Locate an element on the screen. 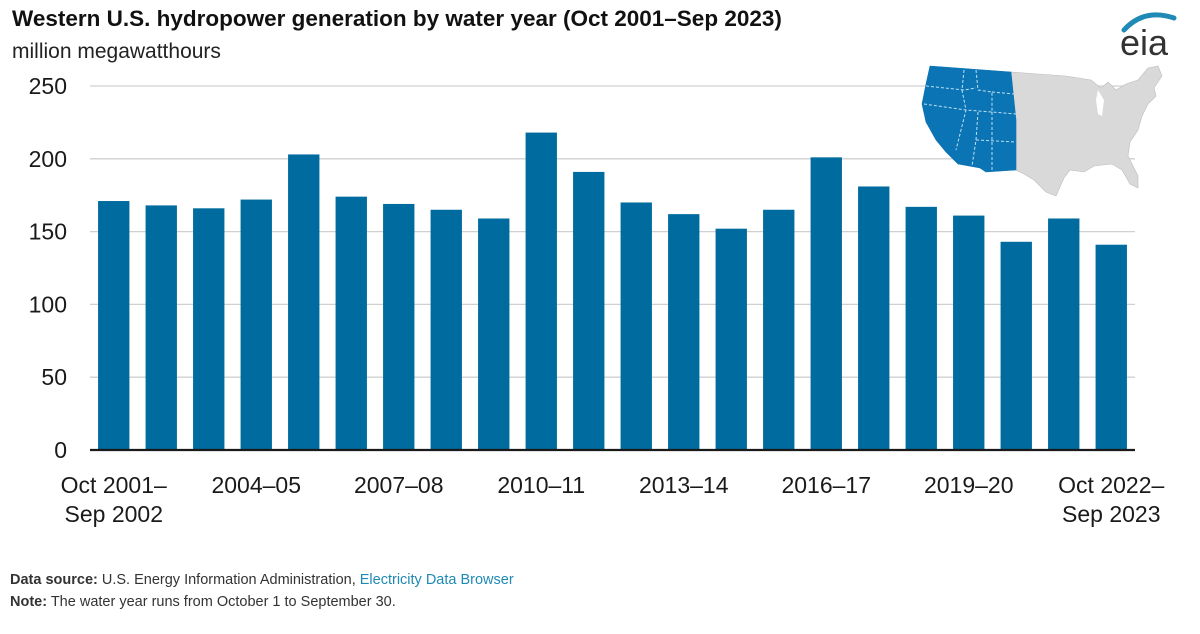 This screenshot has height=634, width=1200. data-source-text: U.S. Energy Information Administration, is located at coordinates (228, 580).